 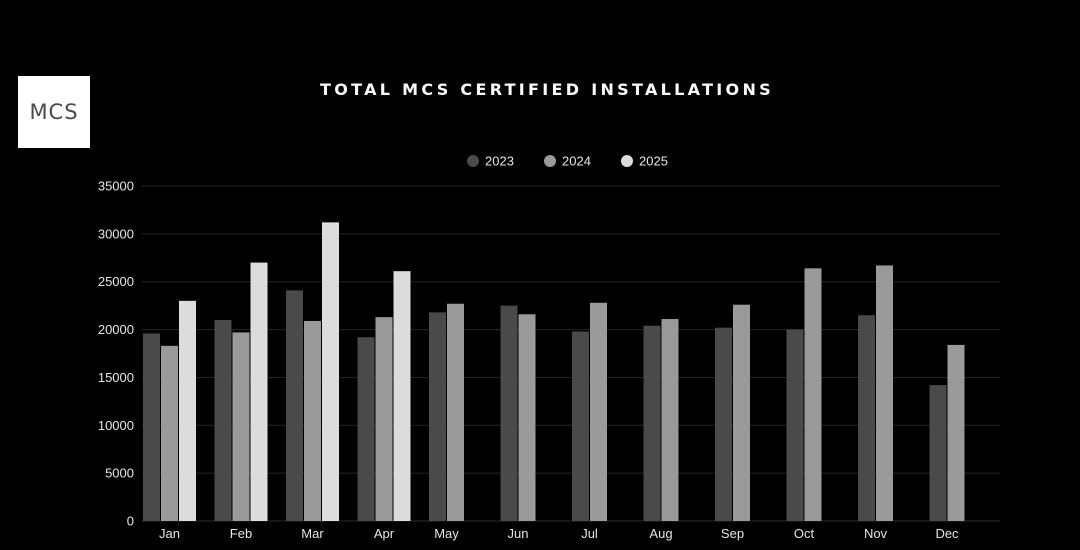 What do you see at coordinates (956, 432) in the screenshot?
I see `bar-dec-2024` at bounding box center [956, 432].